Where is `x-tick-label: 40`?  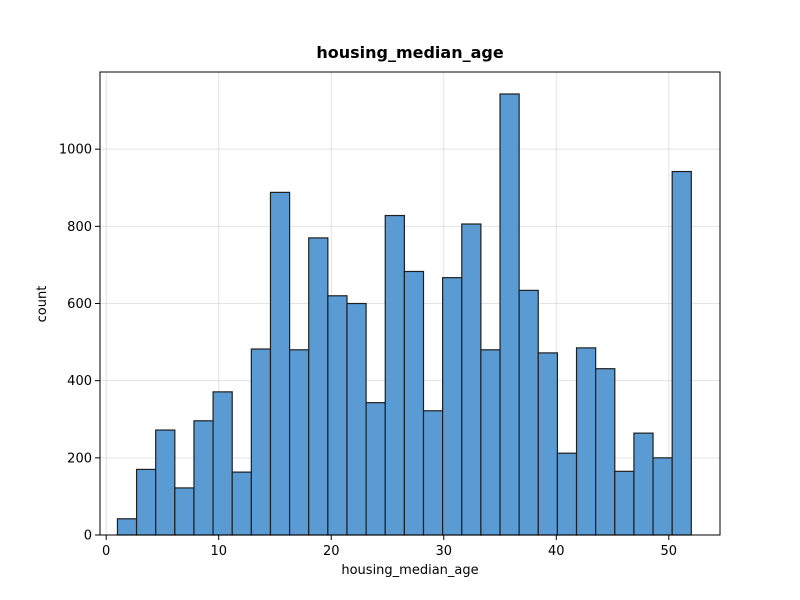
x-tick-label: 40 is located at coordinates (556, 551).